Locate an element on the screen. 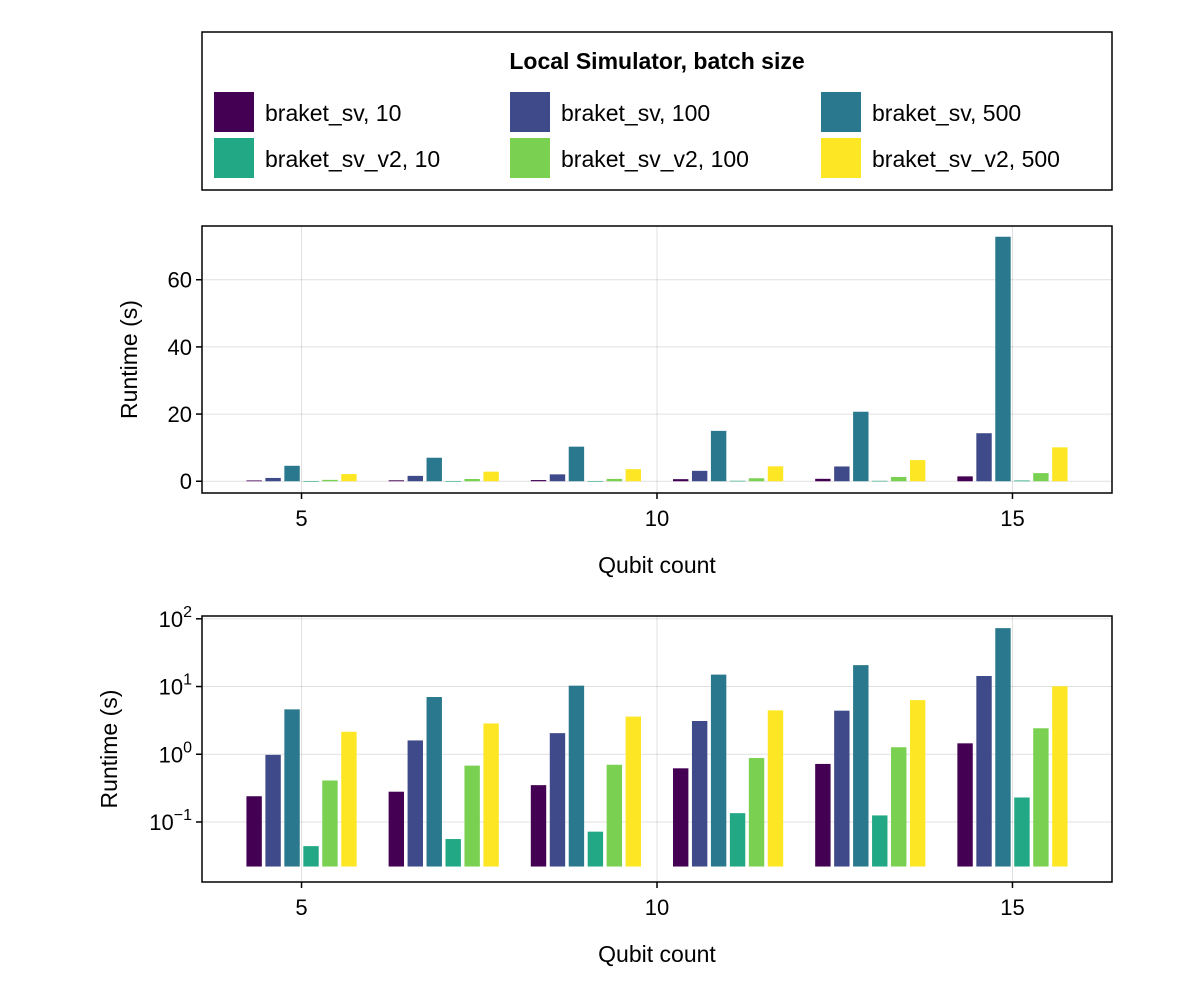 The width and height of the screenshot is (1200, 1000). legend-label: braket_sv_v2, 10 is located at coordinates (352, 159).